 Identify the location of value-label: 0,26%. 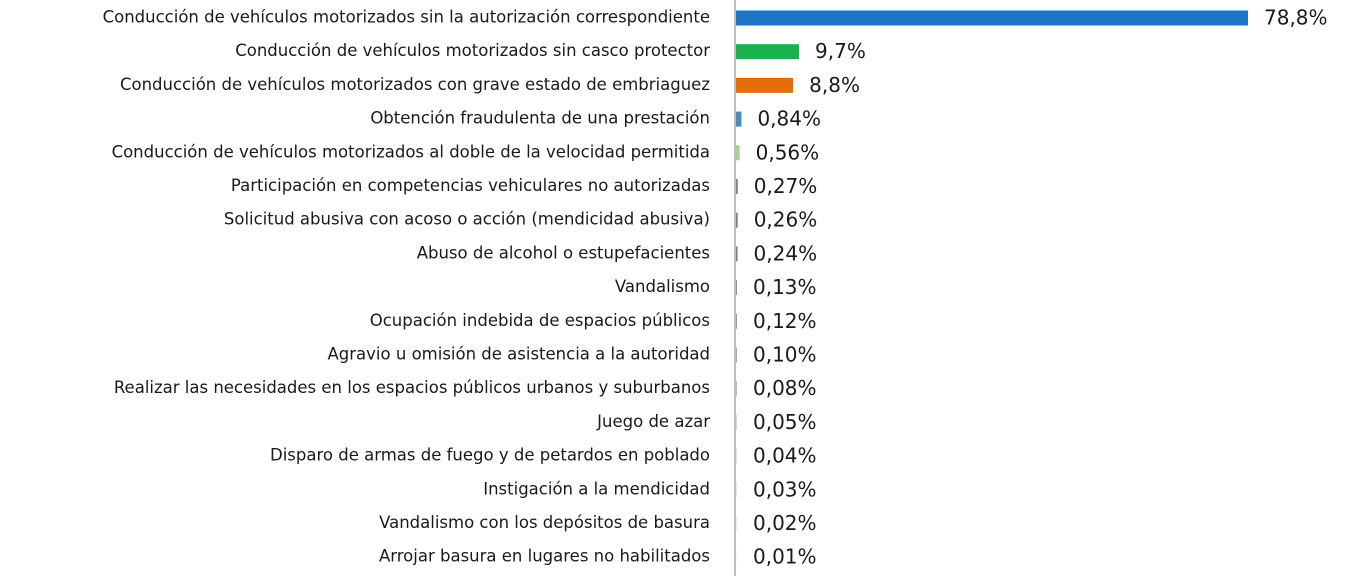
(786, 220).